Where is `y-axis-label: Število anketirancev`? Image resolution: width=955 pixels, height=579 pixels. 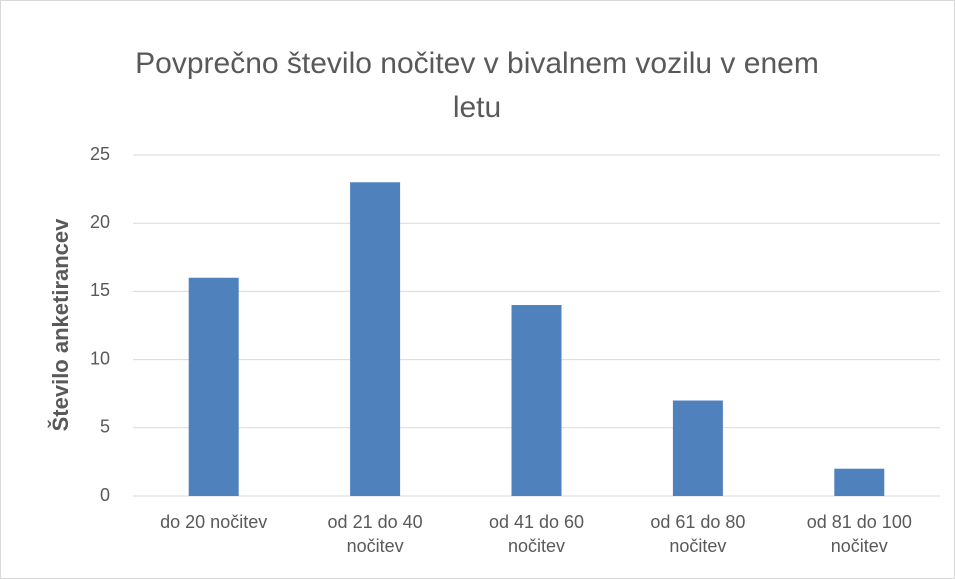
y-axis-label: Število anketirancev is located at coordinates (60, 325).